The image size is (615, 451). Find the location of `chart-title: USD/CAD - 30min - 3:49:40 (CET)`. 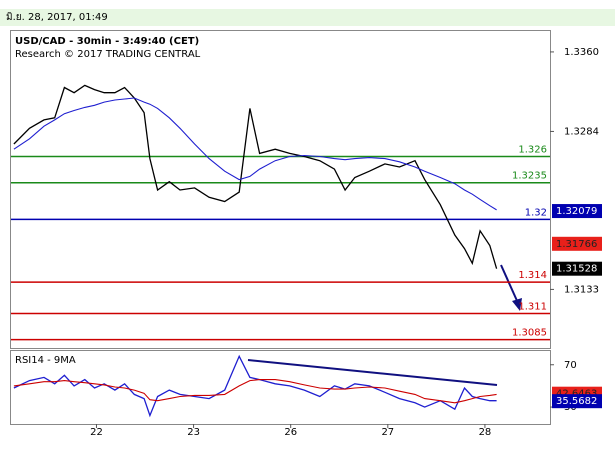

chart-title: USD/CAD - 30min - 3:49:40 (CET) is located at coordinates (107, 41).